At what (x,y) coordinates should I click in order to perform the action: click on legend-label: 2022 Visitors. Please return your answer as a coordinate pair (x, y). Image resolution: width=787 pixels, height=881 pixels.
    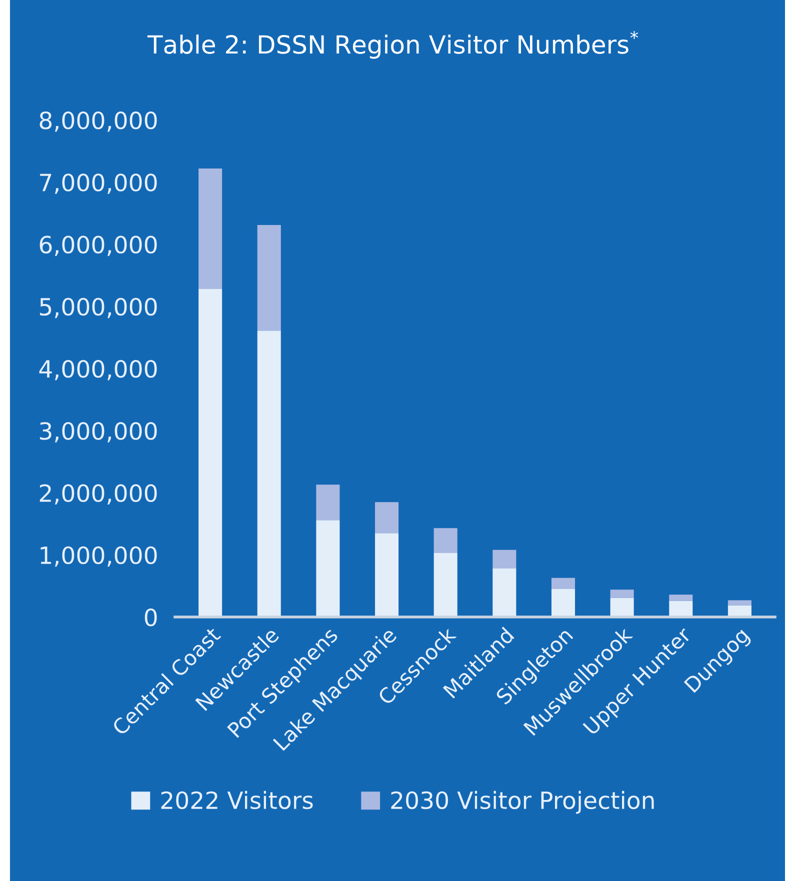
    Looking at the image, I should click on (237, 800).